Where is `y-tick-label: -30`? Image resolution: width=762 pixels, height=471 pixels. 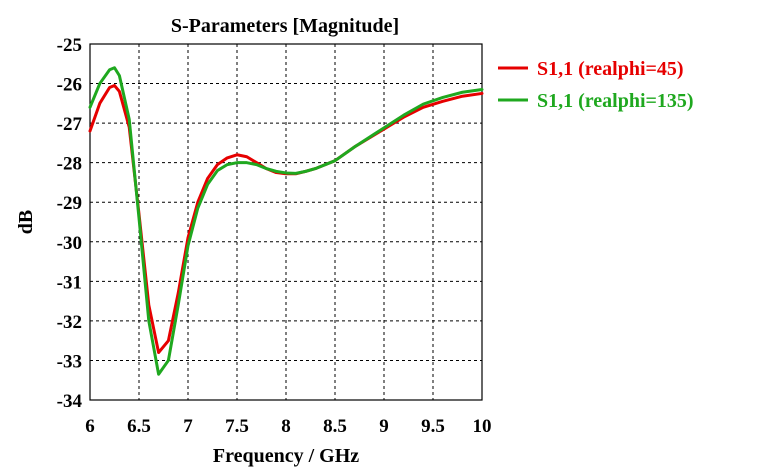 y-tick-label: -30 is located at coordinates (69, 243).